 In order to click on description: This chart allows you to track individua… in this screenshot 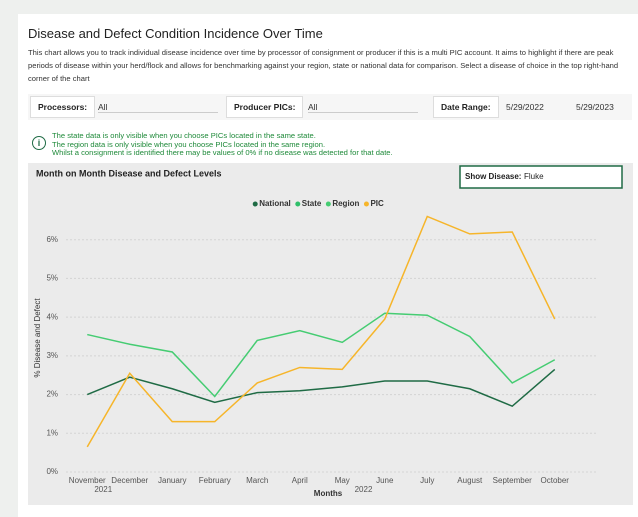, I will do `click(323, 65)`.